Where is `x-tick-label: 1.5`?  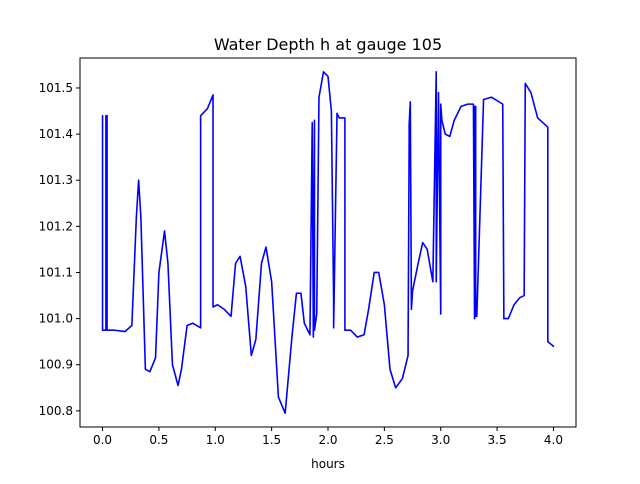
x-tick-label: 1.5 is located at coordinates (271, 440).